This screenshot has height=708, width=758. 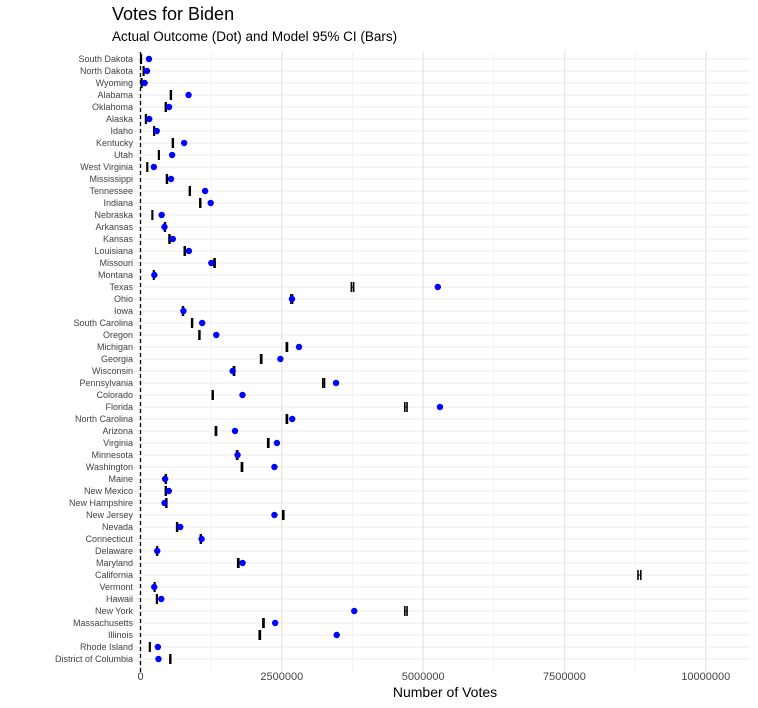 I want to click on y-tick-label: Oklahoma, so click(x=112, y=107).